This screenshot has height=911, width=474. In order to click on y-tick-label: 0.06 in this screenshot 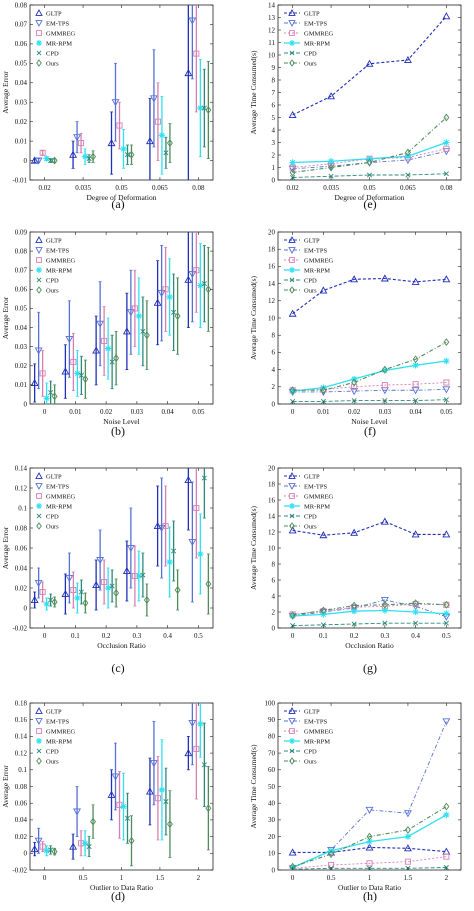, I will do `click(21, 44)`.